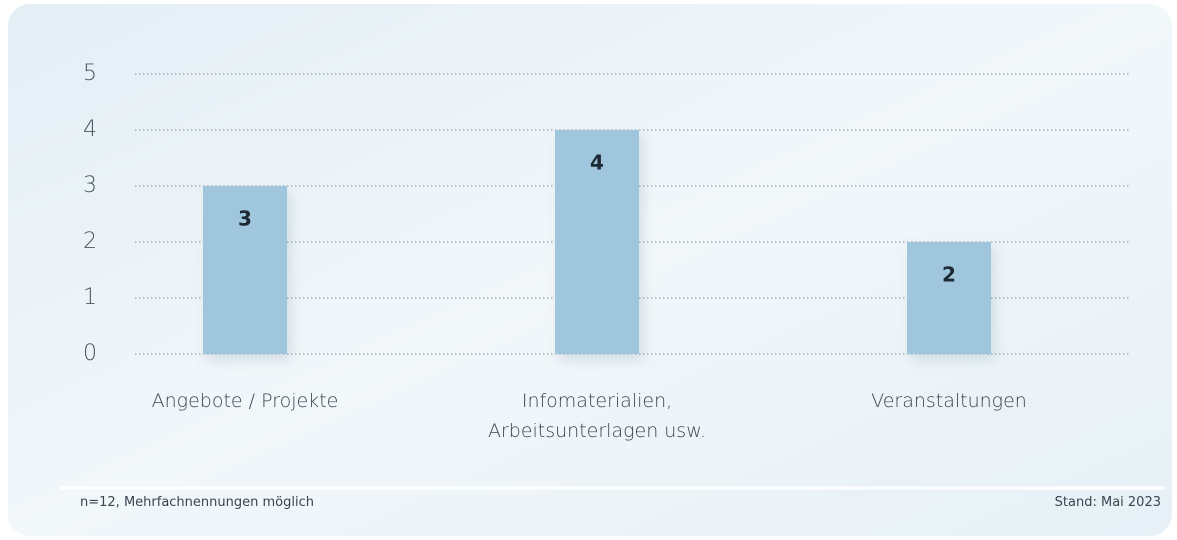  Describe the element at coordinates (1107, 502) in the screenshot. I see `date-note: Stand: Mai 2023` at that location.